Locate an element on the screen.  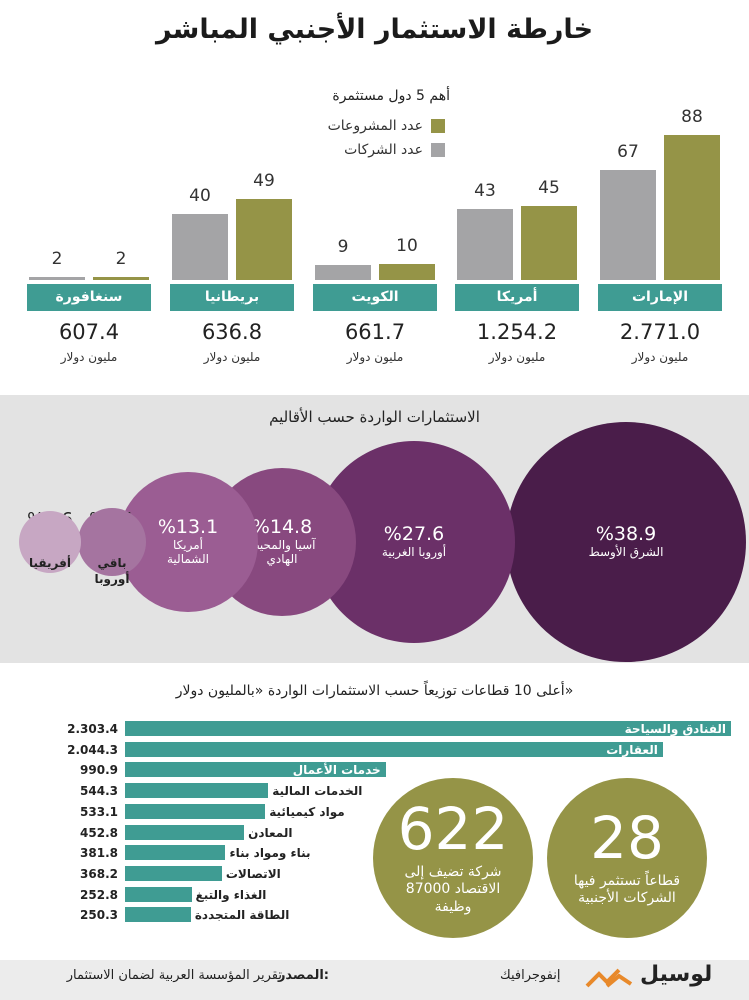
country-name: الإمارات is located at coordinates (660, 297).